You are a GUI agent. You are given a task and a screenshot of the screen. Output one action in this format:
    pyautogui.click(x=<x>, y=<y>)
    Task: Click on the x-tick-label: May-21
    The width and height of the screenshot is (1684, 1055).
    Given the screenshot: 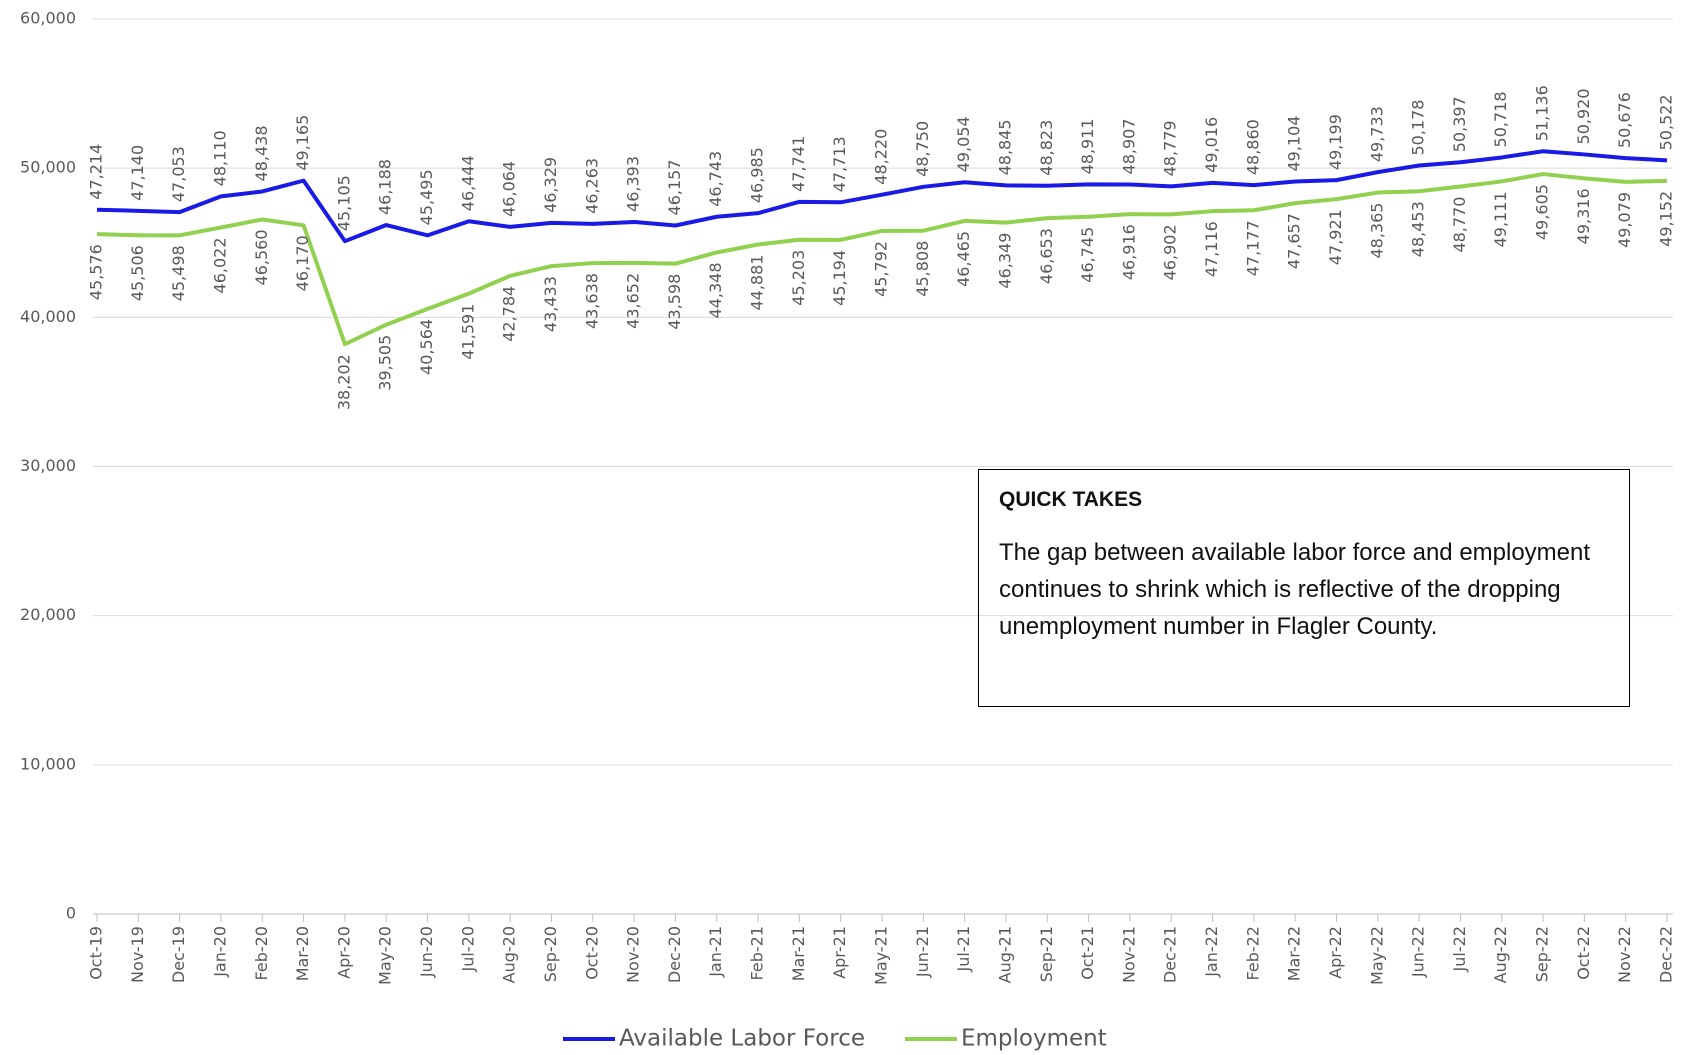 What is the action you would take?
    pyautogui.click(x=881, y=955)
    